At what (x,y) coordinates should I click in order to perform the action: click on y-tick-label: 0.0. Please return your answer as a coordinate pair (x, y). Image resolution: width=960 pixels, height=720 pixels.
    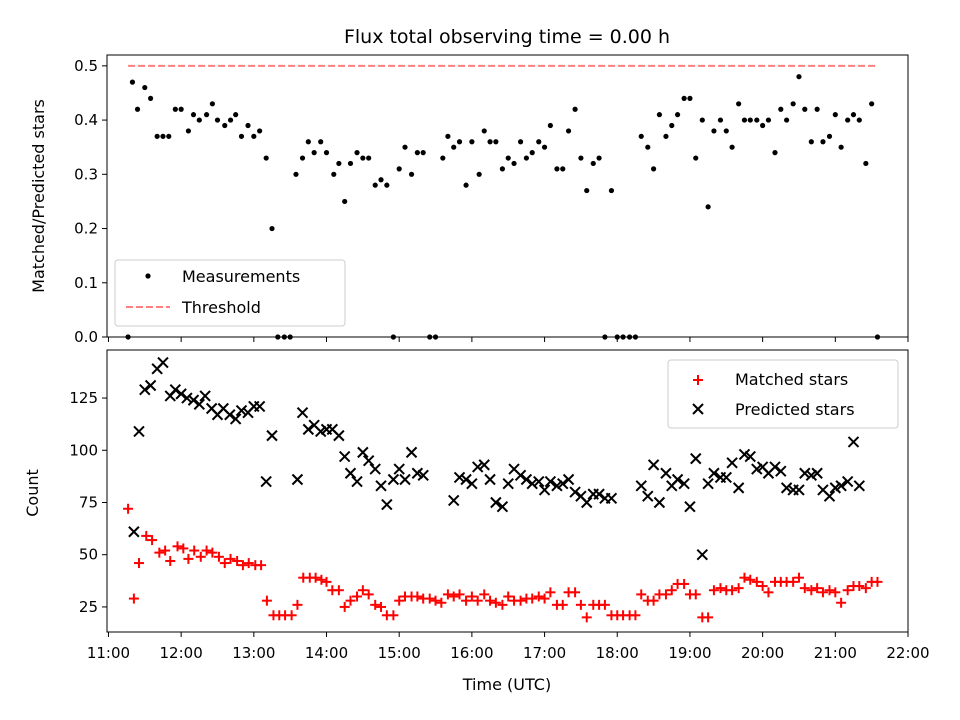
    Looking at the image, I should click on (86, 337).